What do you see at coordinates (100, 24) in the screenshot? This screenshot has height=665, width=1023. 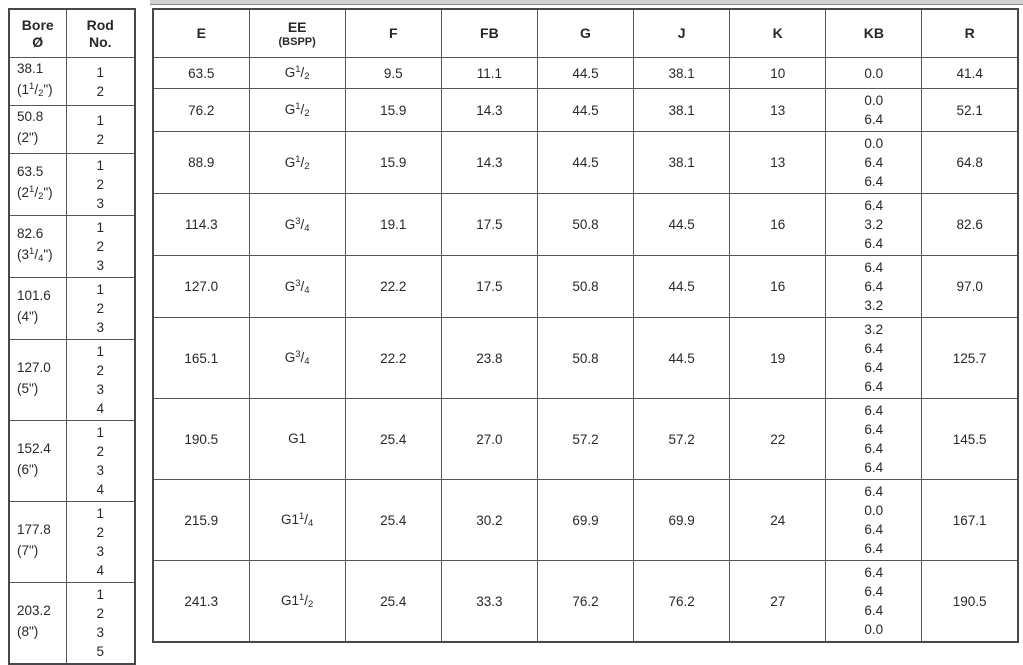 I see `col-header-rod-line1: Rod` at bounding box center [100, 24].